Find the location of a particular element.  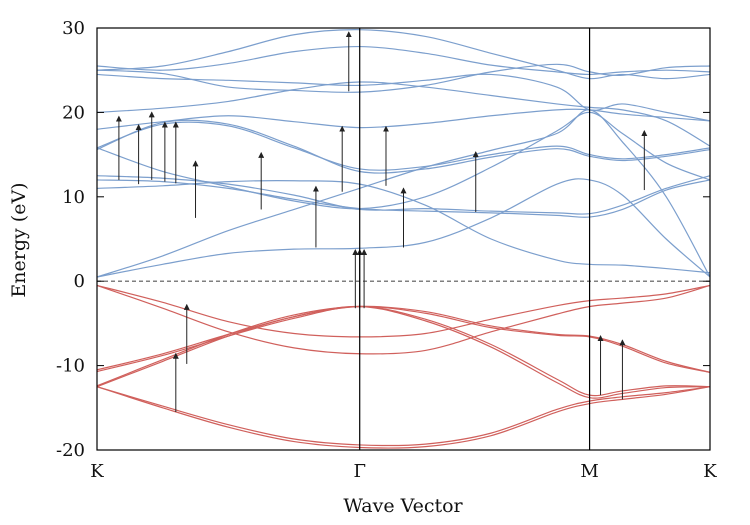

y-tick-label: 10 is located at coordinates (73, 197).